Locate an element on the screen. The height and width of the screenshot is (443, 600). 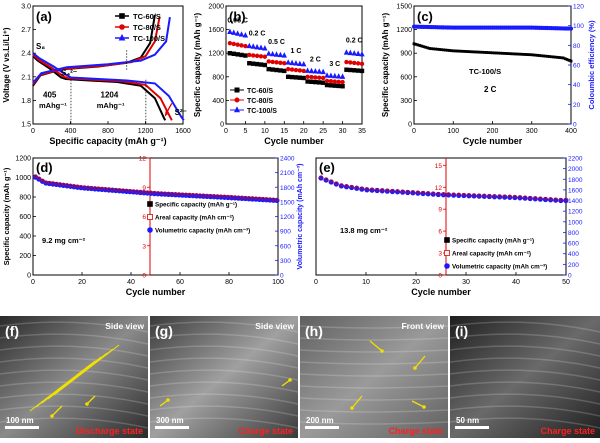
panel-e-xlabel: Cycle number is located at coordinates (441, 292).